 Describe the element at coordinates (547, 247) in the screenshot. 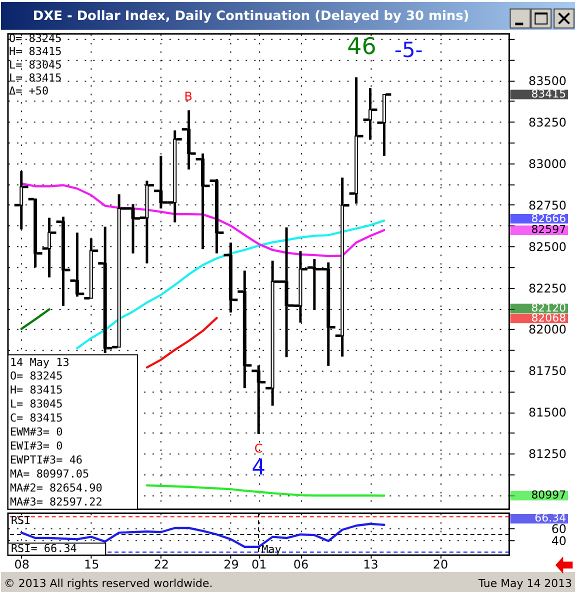

I see `y-tick-label: 82500` at that location.